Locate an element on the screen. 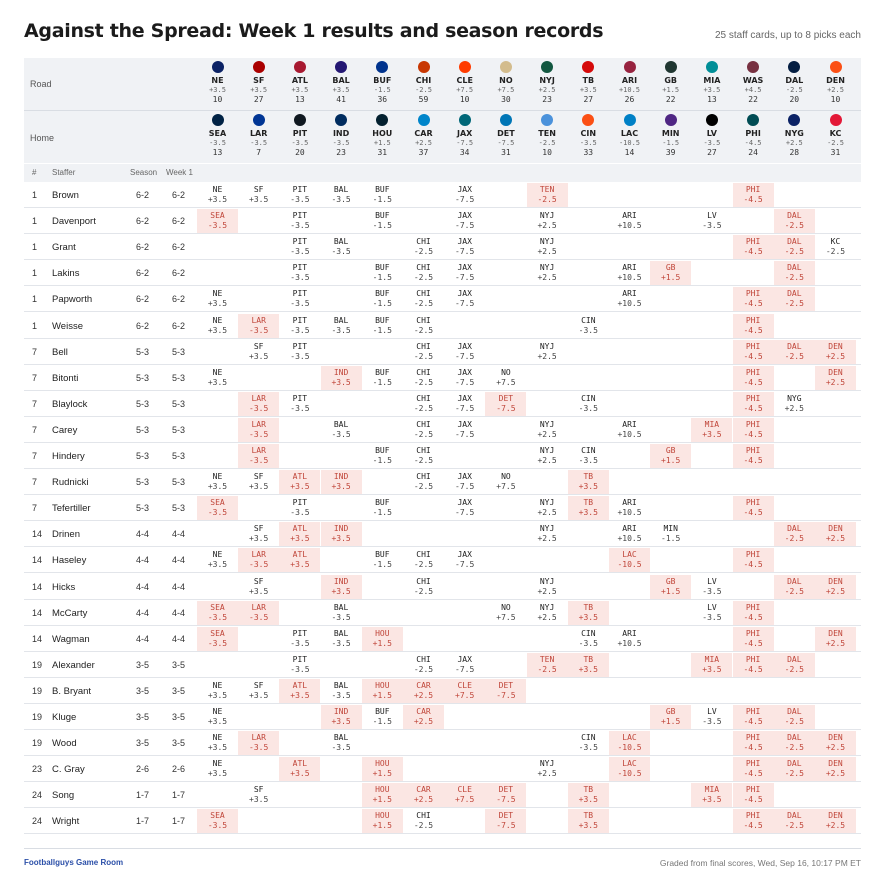  pick-cell-loss: DAL -2.5 is located at coordinates (794, 717).